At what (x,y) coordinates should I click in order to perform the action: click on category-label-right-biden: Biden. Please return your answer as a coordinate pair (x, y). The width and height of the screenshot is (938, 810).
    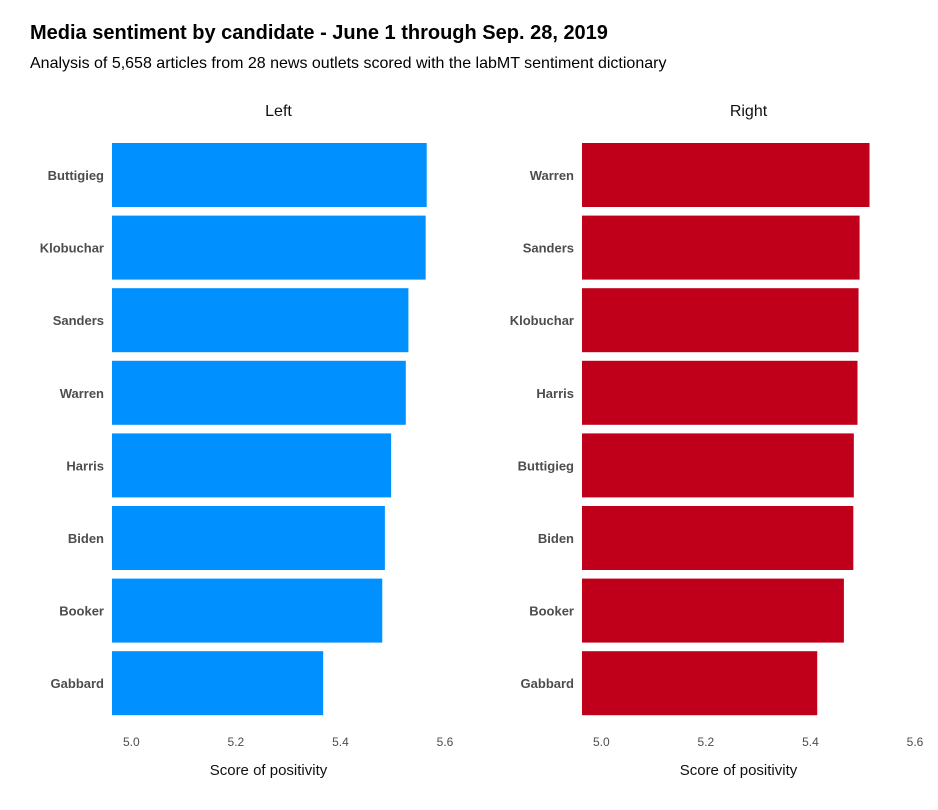
    Looking at the image, I should click on (556, 538).